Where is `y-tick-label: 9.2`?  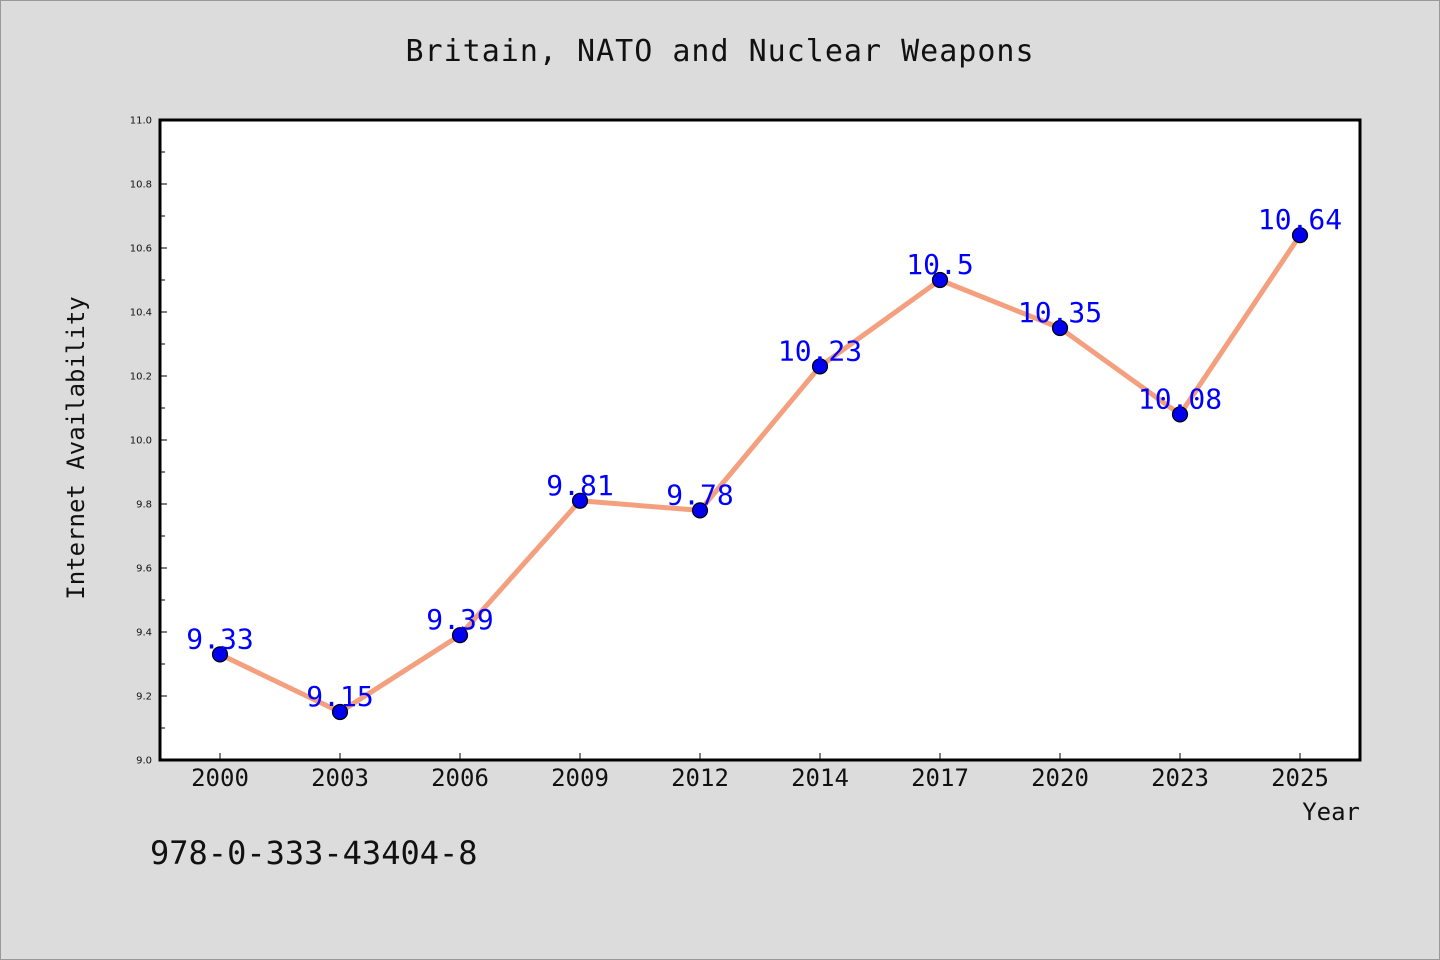 y-tick-label: 9.2 is located at coordinates (144, 697).